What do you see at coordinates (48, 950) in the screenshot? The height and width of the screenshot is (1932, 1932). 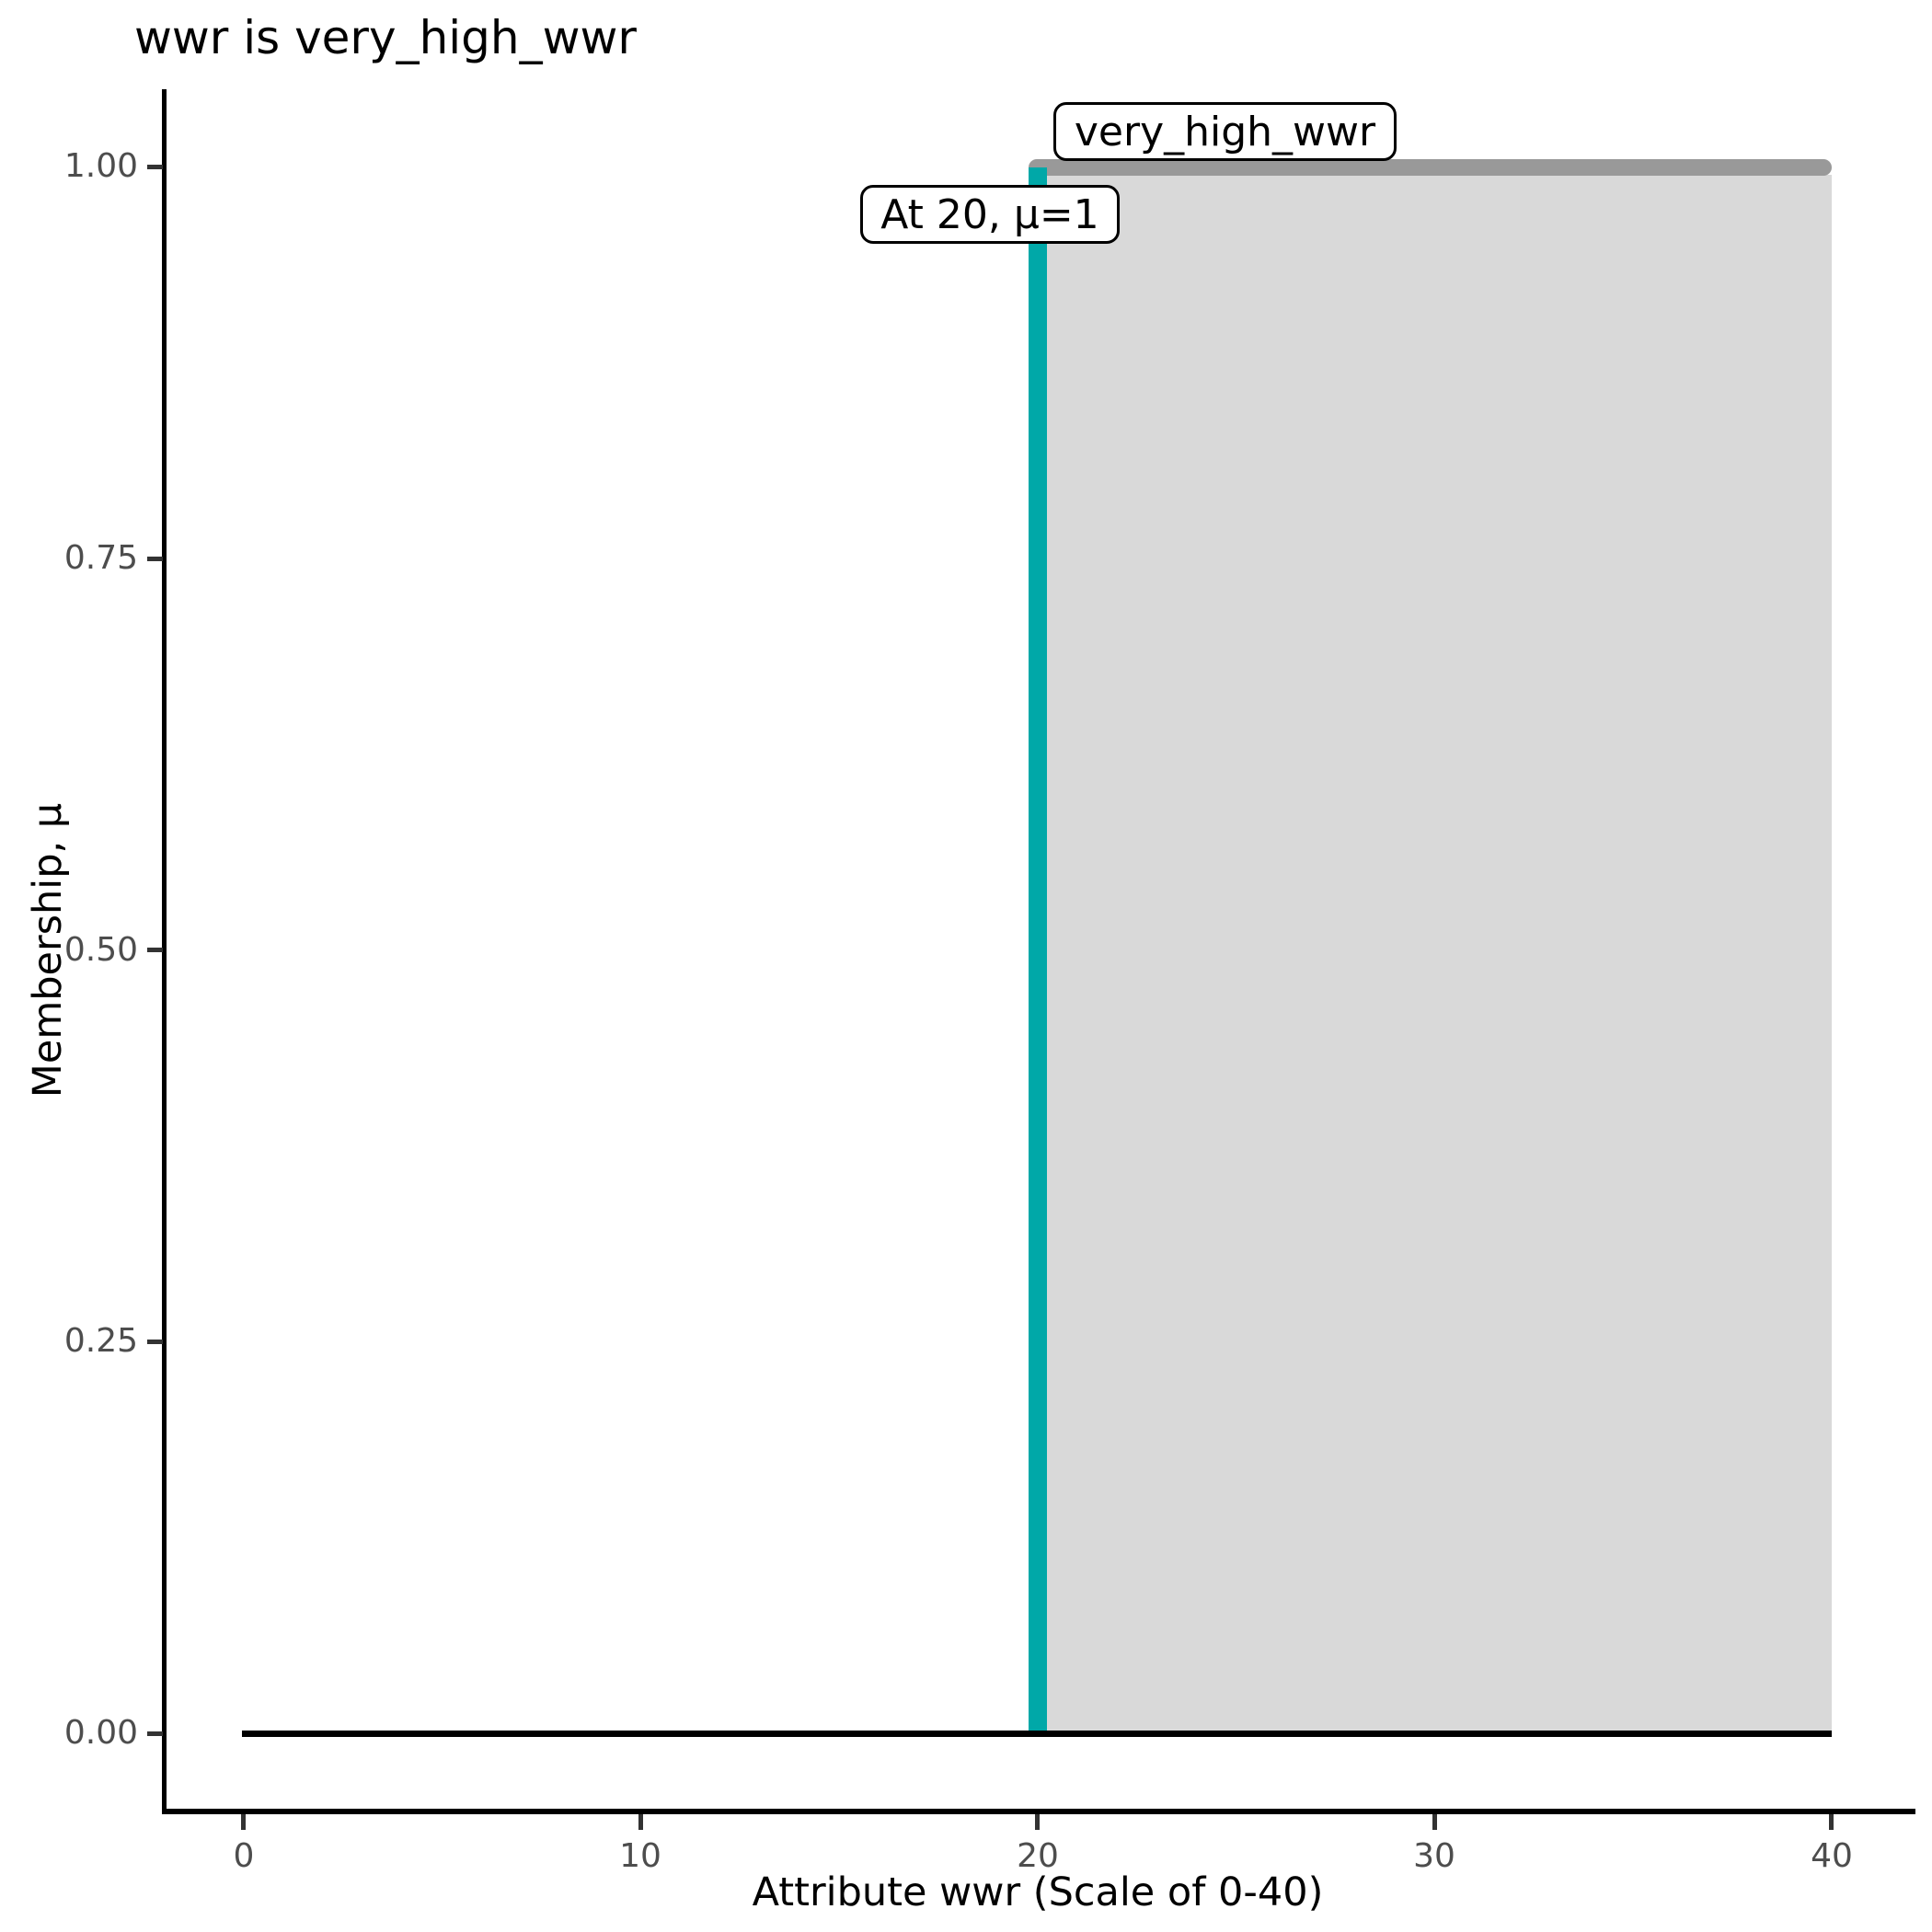 I see `y-axis-title: Membership, μ` at bounding box center [48, 950].